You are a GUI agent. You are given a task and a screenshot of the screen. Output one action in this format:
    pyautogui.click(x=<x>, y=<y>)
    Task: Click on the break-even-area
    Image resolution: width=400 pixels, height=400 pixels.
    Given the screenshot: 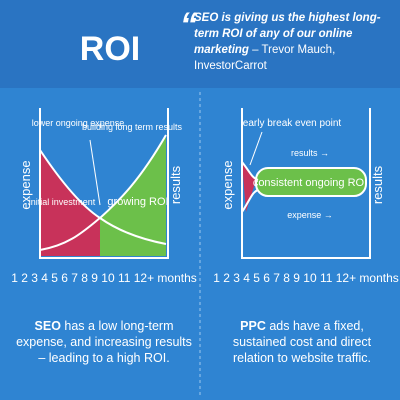 What is the action you would take?
    pyautogui.click(x=249, y=187)
    